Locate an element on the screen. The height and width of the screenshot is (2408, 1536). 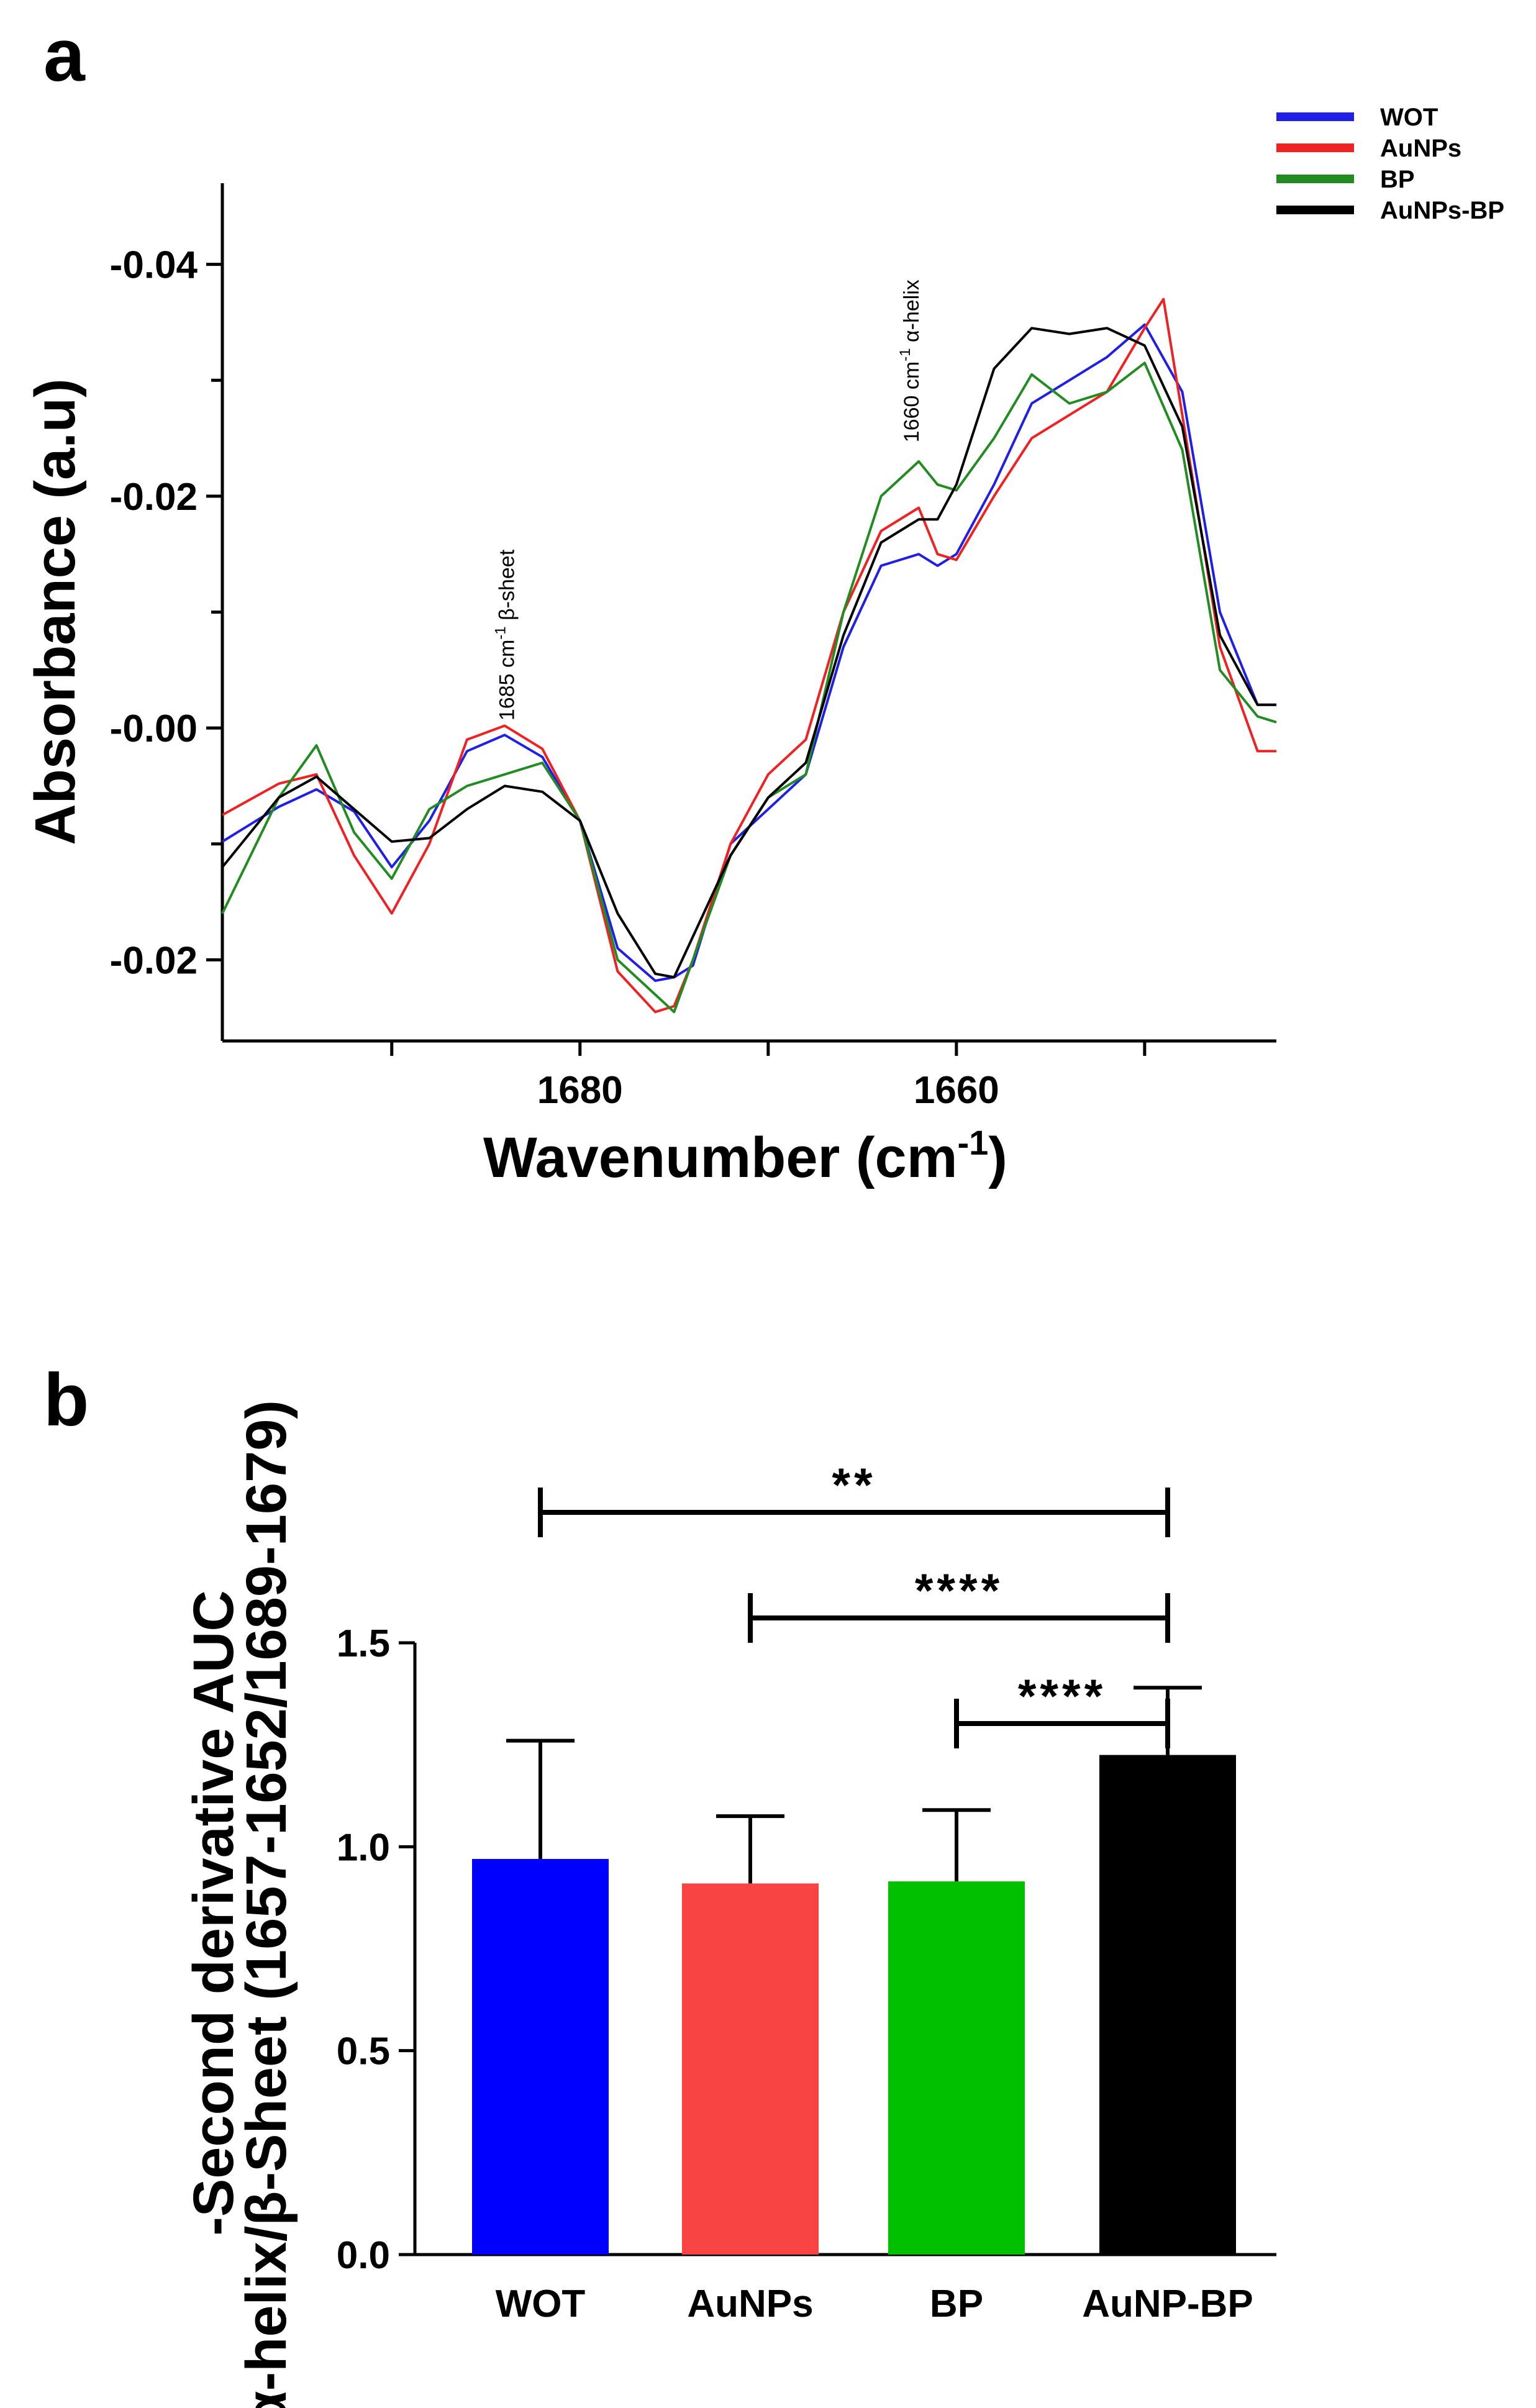
panel-b-y-ticks: 0.0 0.5 1.0 1.5 is located at coordinates (376, 1950).